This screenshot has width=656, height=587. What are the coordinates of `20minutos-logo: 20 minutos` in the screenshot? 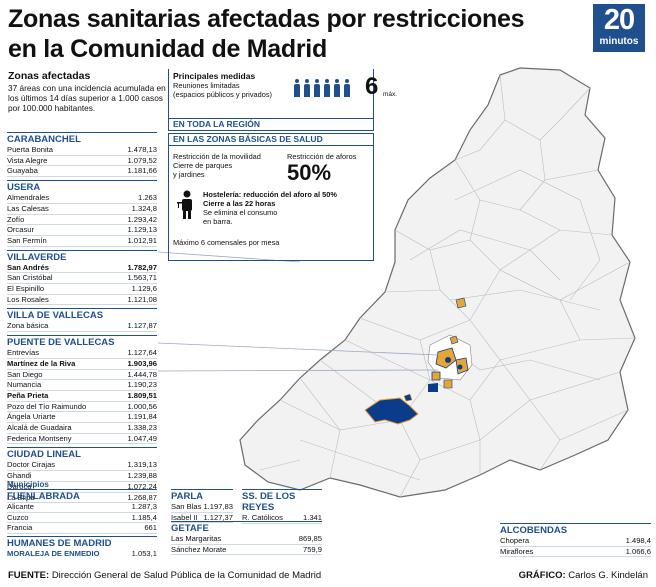 It's located at (619, 28).